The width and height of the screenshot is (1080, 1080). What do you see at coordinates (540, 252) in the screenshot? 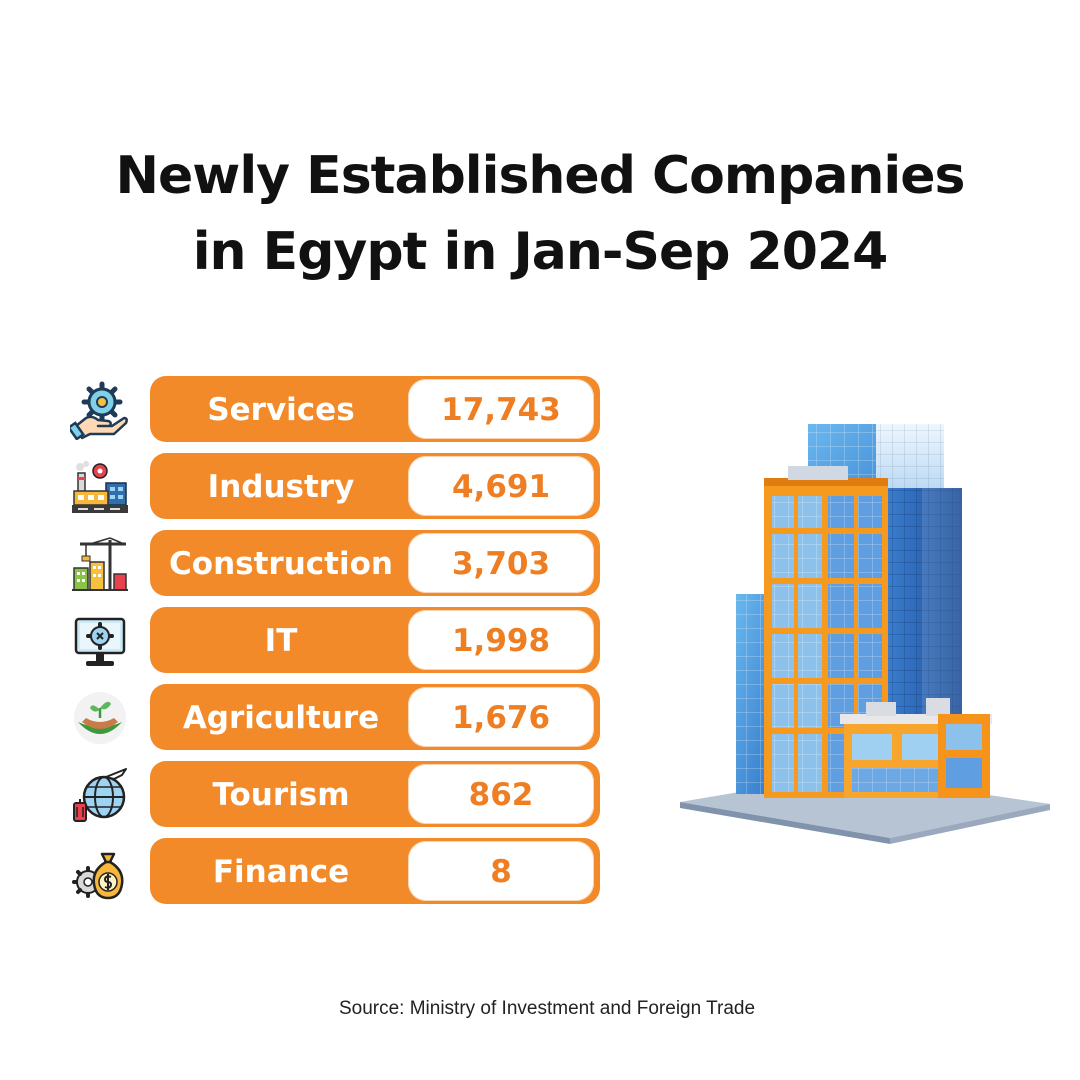
I see `chart-title-line-2: in Egypt in Jan-Sep 2024` at bounding box center [540, 252].